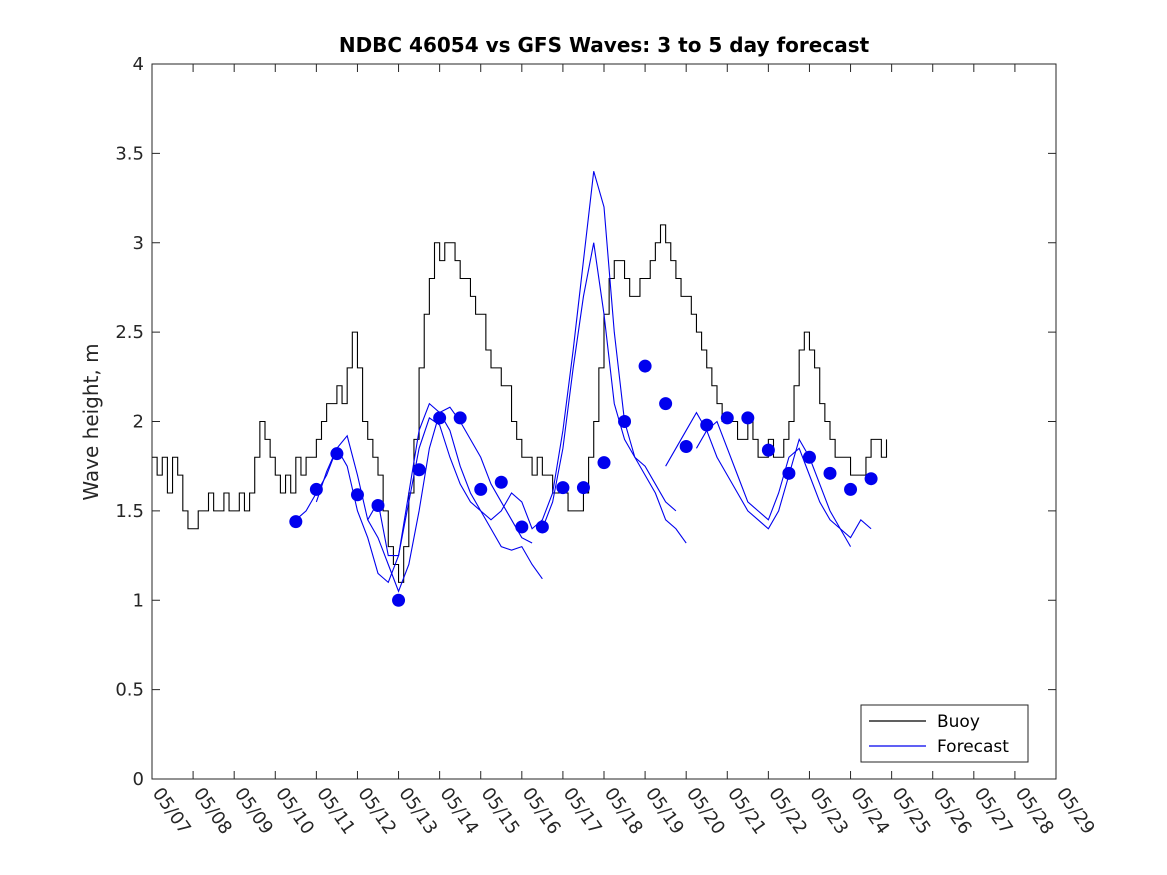 The image size is (1167, 875). I want to click on y-tick-label: 1.5, so click(129, 511).